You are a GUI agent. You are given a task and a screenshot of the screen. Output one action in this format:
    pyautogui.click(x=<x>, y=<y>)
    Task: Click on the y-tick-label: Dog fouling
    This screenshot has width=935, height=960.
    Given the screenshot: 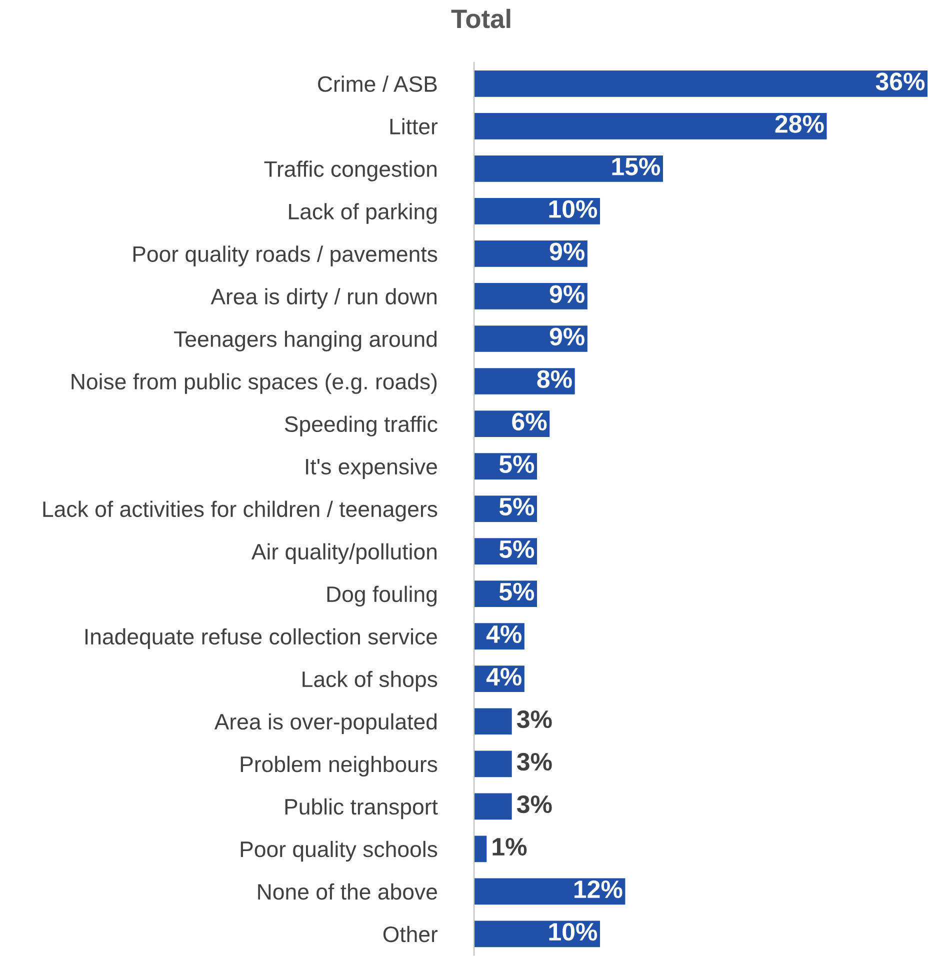 What is the action you would take?
    pyautogui.click(x=382, y=596)
    